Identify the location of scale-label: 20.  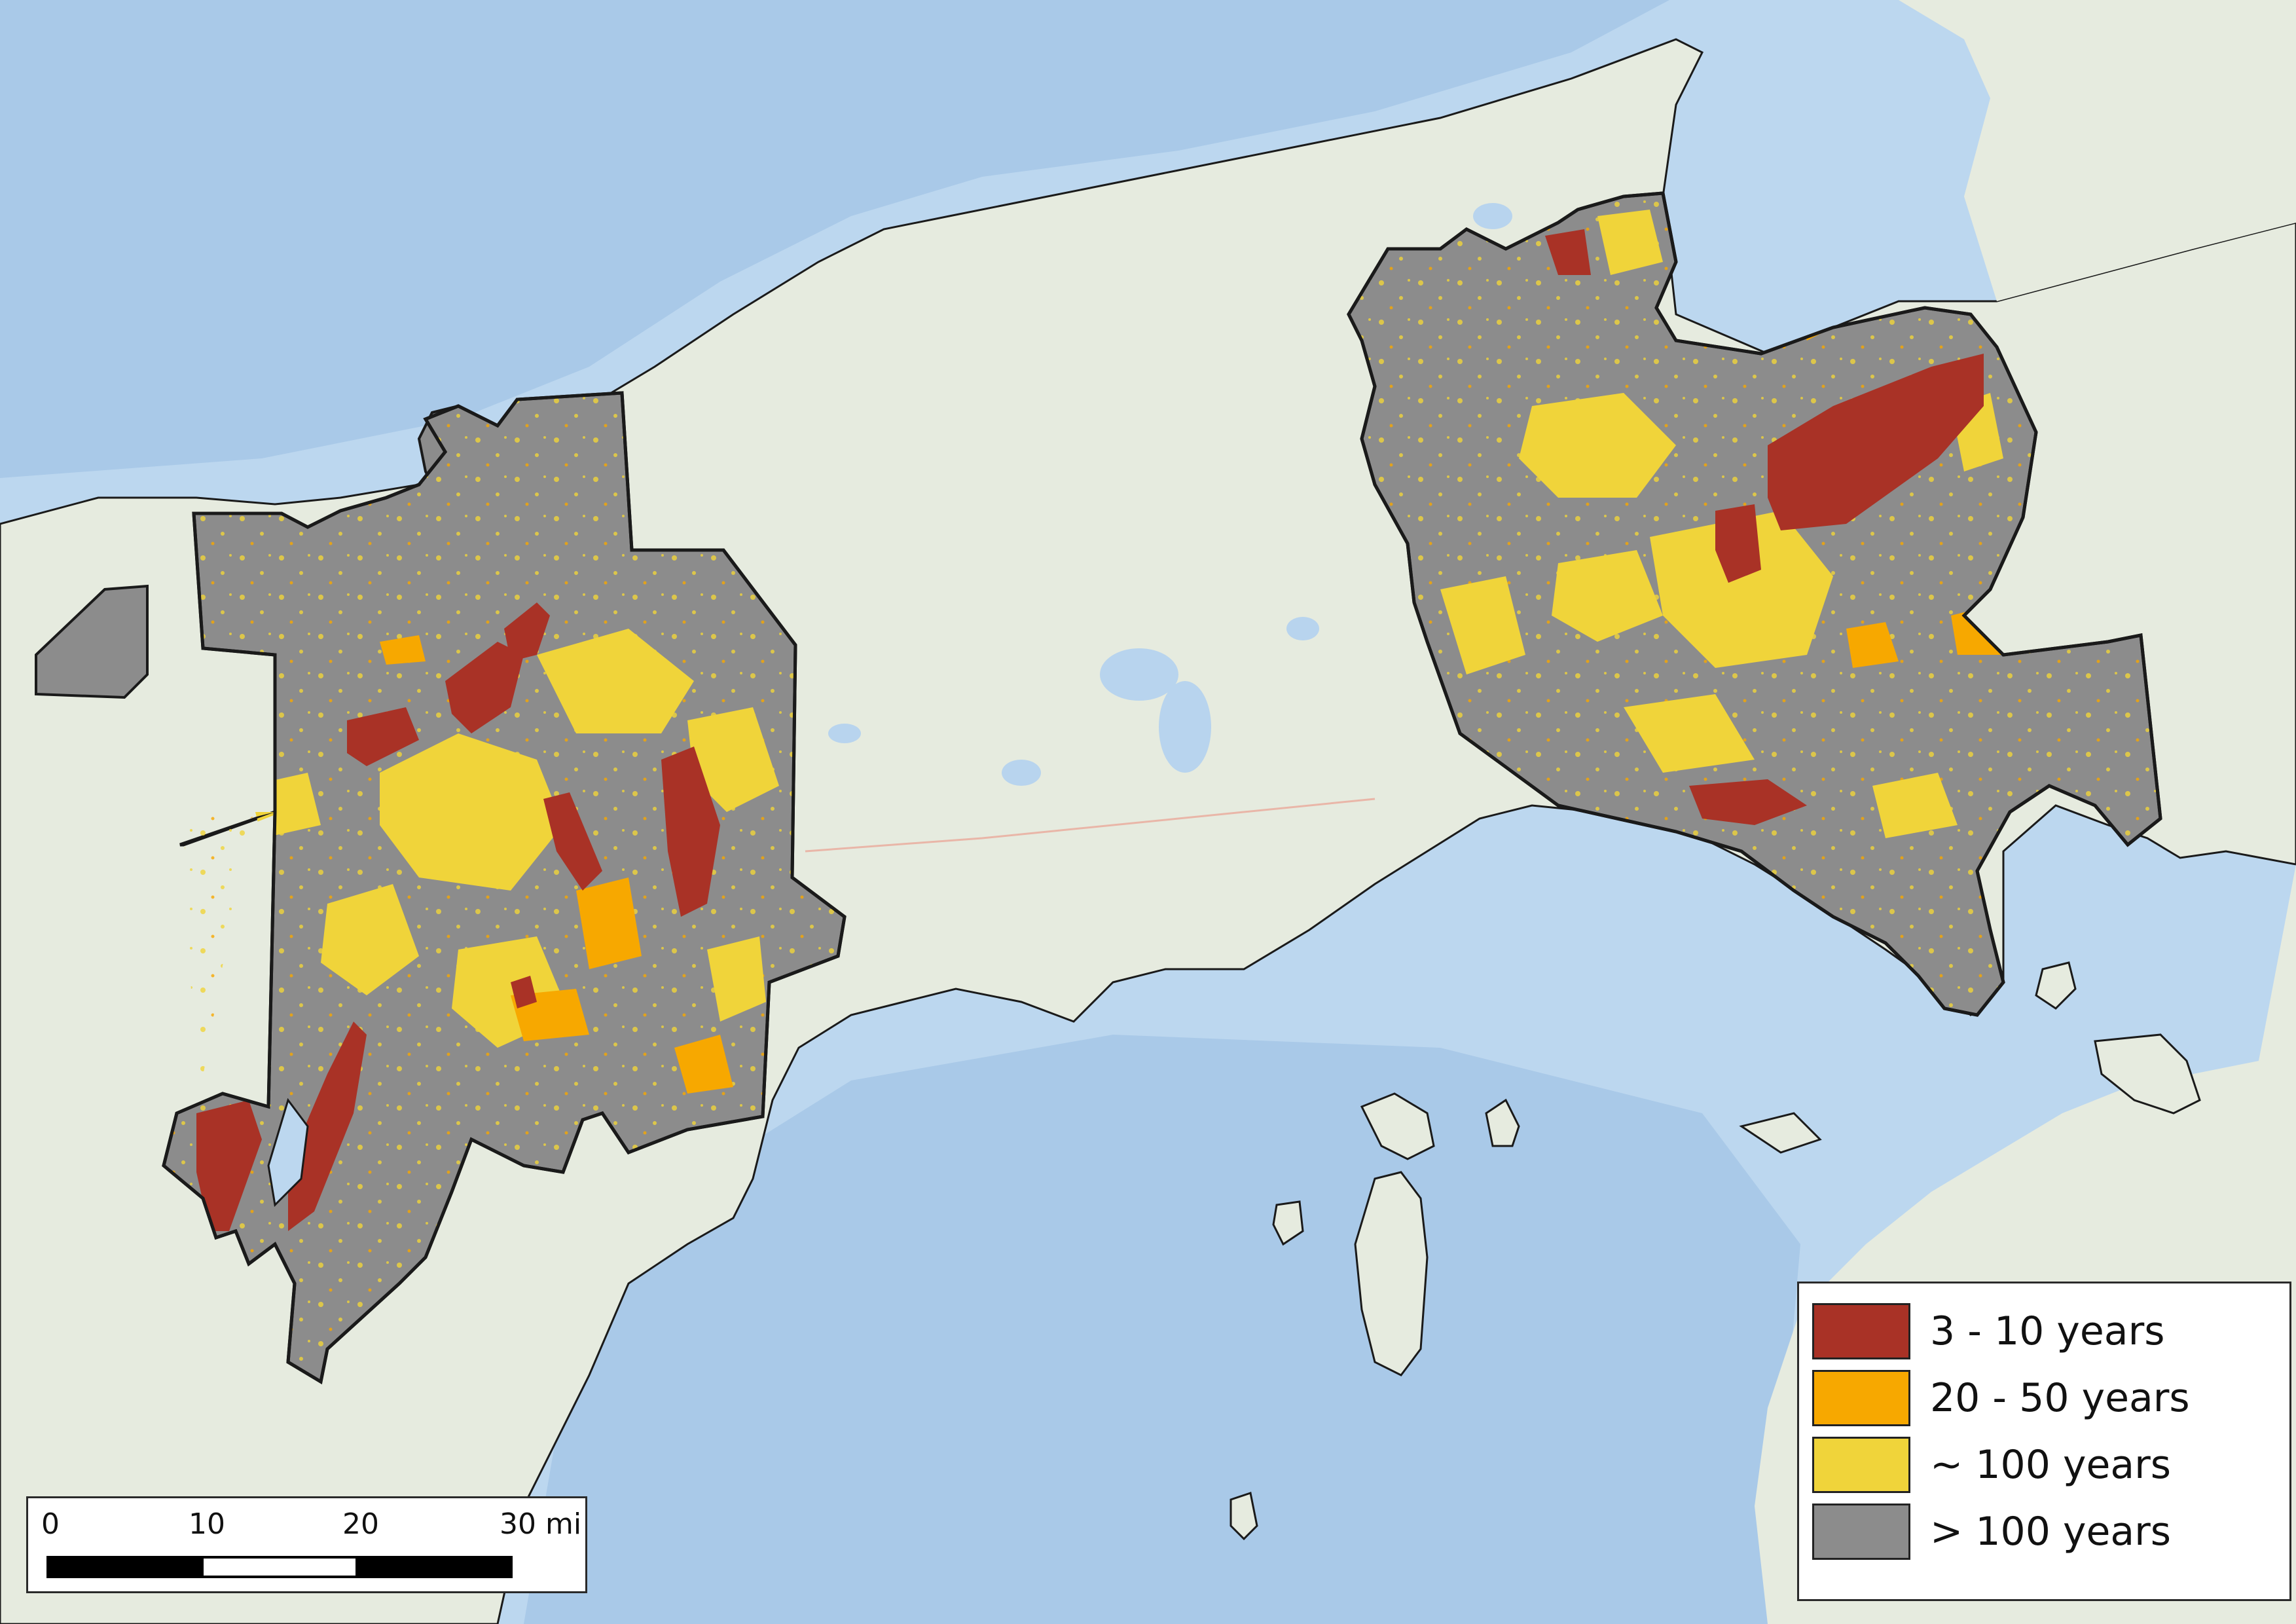
(360, 1524).